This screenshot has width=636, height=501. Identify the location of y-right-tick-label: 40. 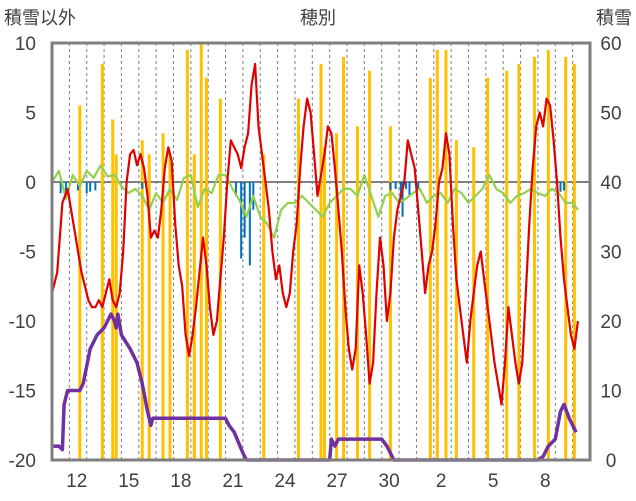
(610, 183).